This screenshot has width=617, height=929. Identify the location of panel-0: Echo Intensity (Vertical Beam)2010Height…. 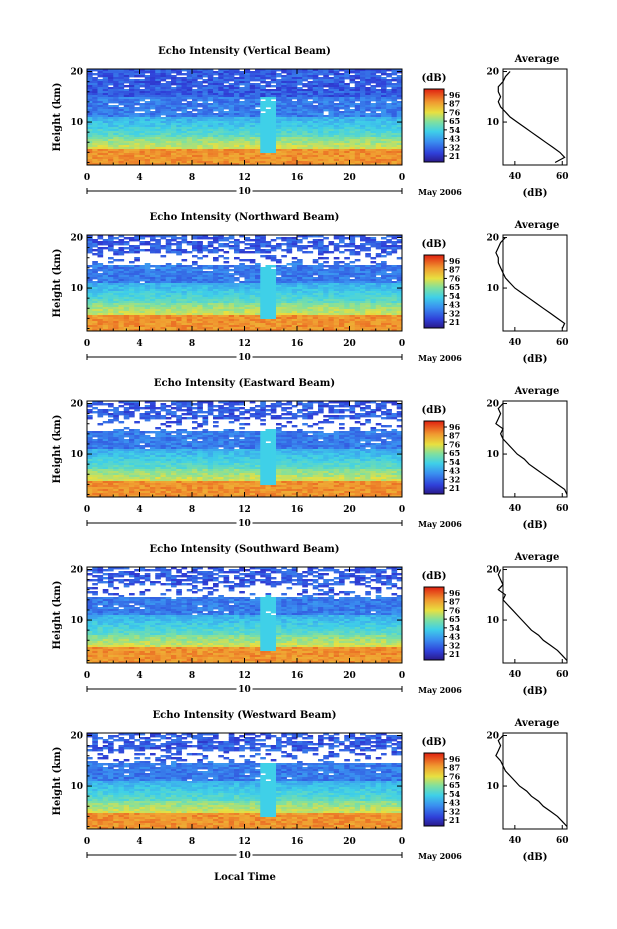
(310, 122).